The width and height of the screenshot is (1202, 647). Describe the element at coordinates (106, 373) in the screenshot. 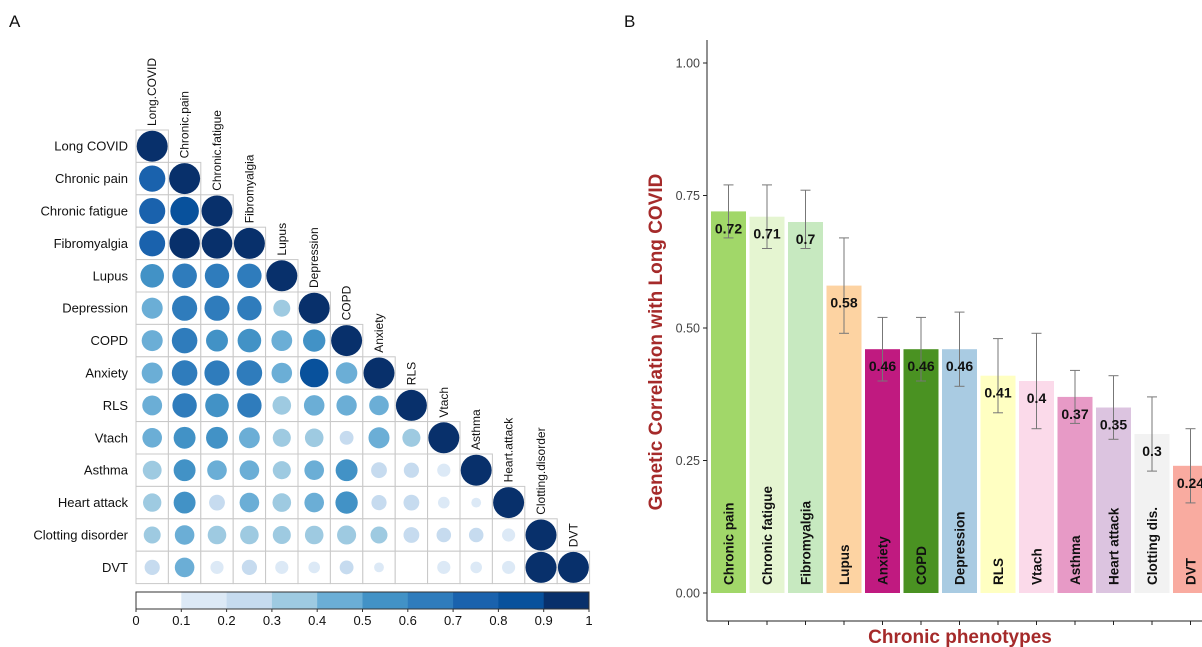

I see `row-label: Anxiety` at that location.